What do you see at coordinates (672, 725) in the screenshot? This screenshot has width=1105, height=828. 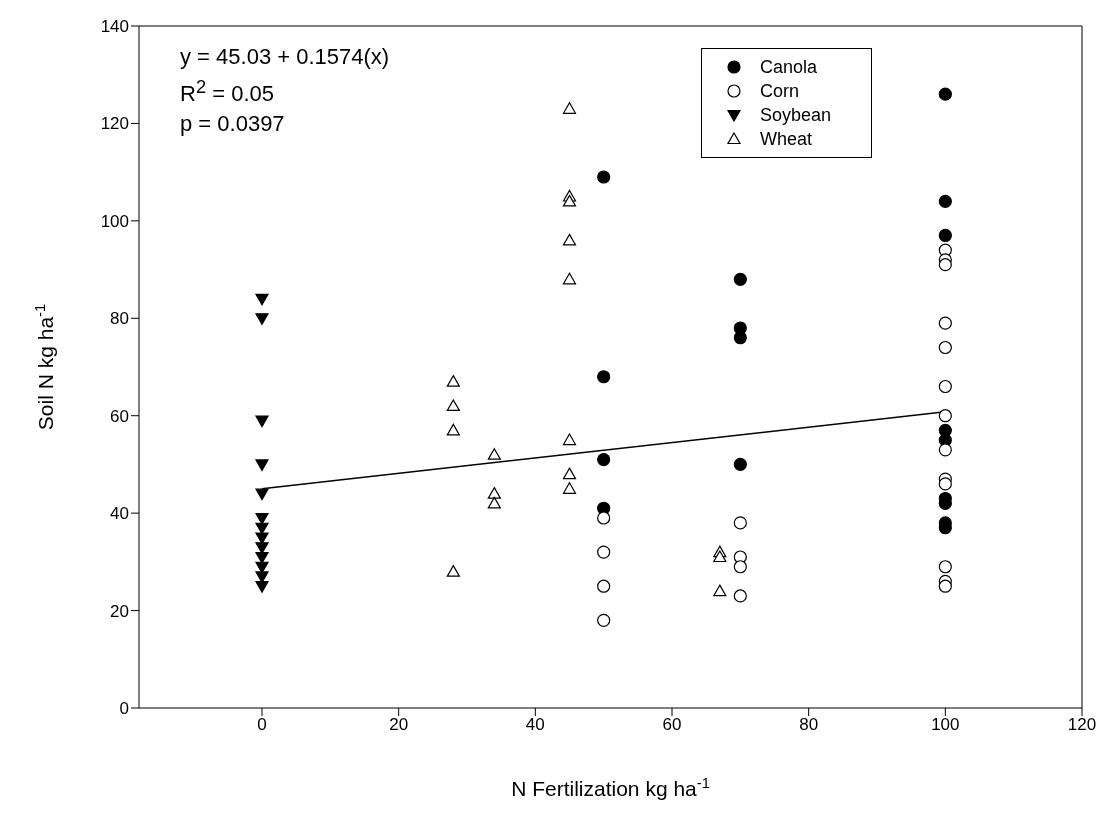 I see `x-tick-label: 60` at bounding box center [672, 725].